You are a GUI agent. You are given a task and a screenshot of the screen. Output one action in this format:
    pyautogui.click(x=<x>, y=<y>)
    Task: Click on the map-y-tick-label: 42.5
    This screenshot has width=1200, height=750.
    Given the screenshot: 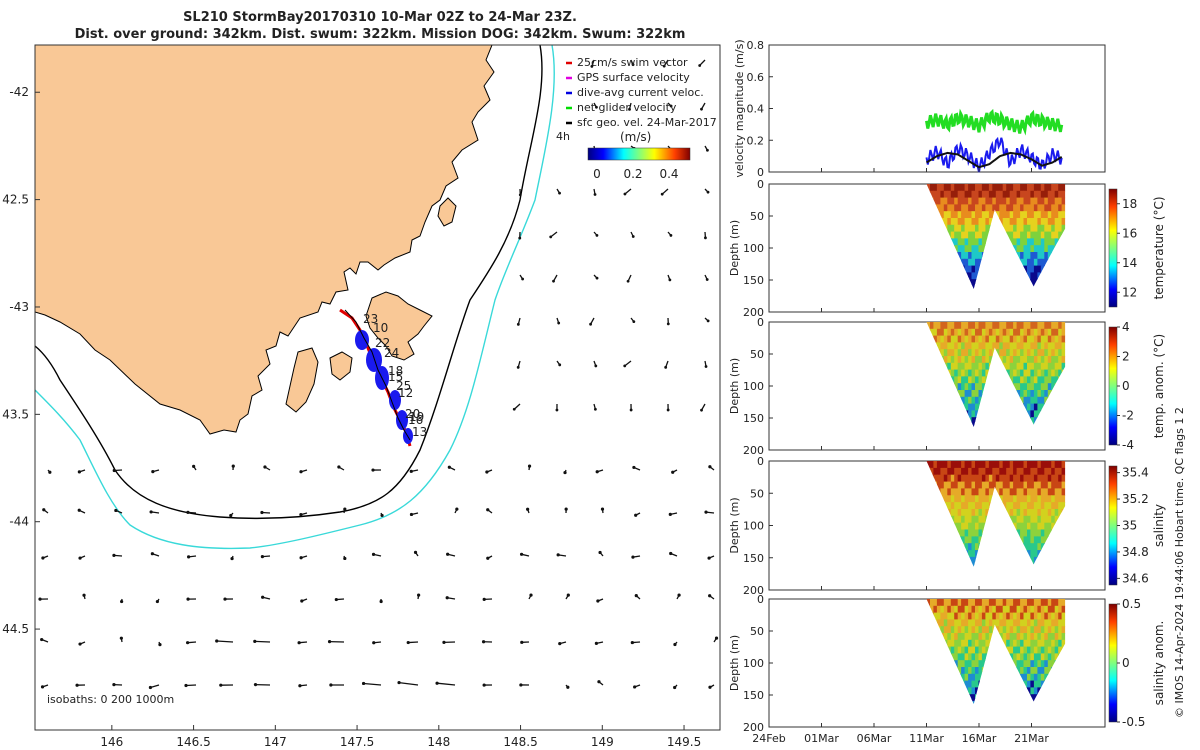 What is the action you would take?
    pyautogui.click(x=15, y=200)
    